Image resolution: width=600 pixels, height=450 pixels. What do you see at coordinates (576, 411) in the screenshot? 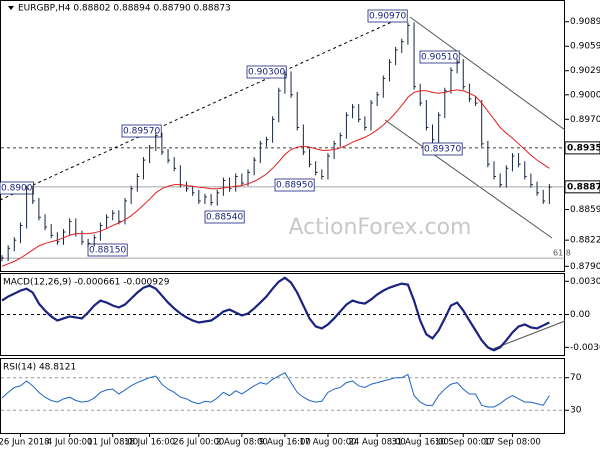
I see `y-tick-label: 30` at bounding box center [576, 411].